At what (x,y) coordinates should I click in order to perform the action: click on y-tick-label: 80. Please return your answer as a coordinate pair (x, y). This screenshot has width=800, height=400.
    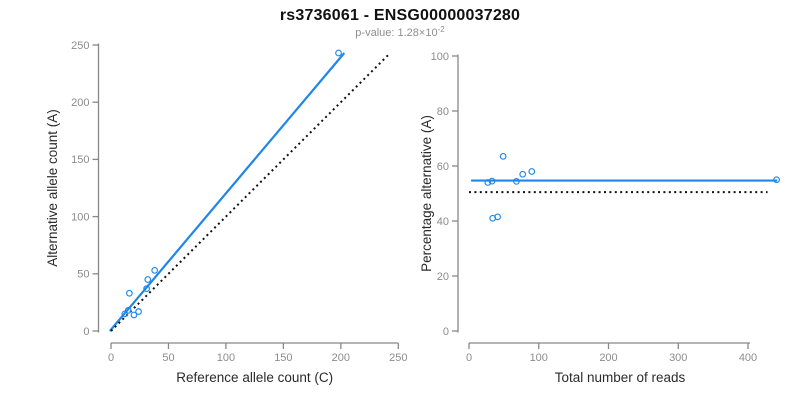
    Looking at the image, I should click on (443, 112).